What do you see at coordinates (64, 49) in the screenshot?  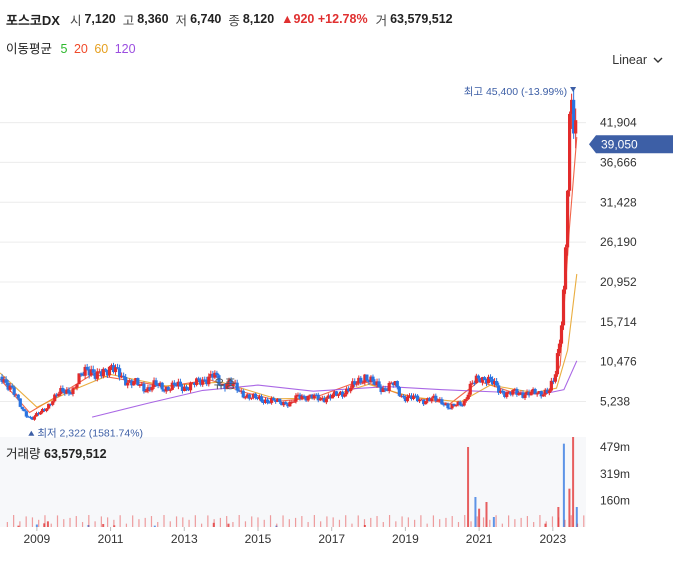 I see `ma-5-label: 5` at bounding box center [64, 49].